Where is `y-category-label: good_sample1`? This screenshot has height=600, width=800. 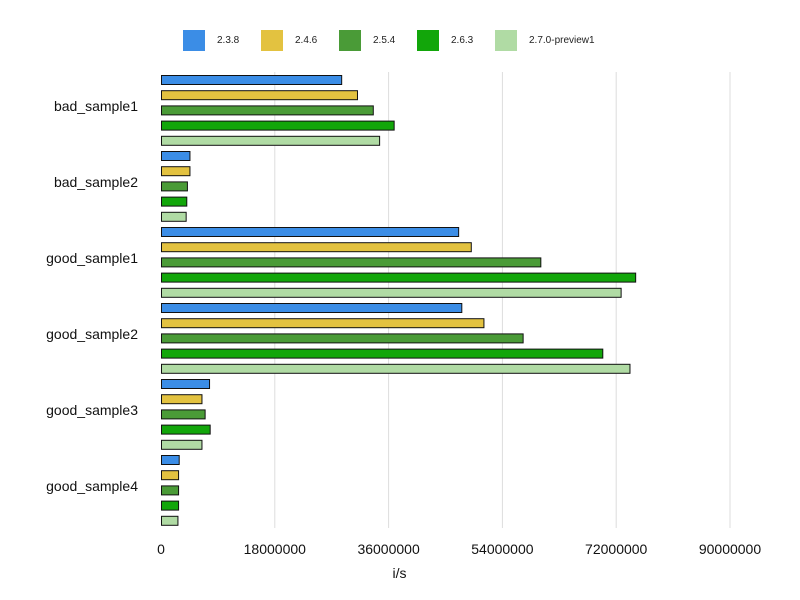 y-category-label: good_sample1 is located at coordinates (92, 258).